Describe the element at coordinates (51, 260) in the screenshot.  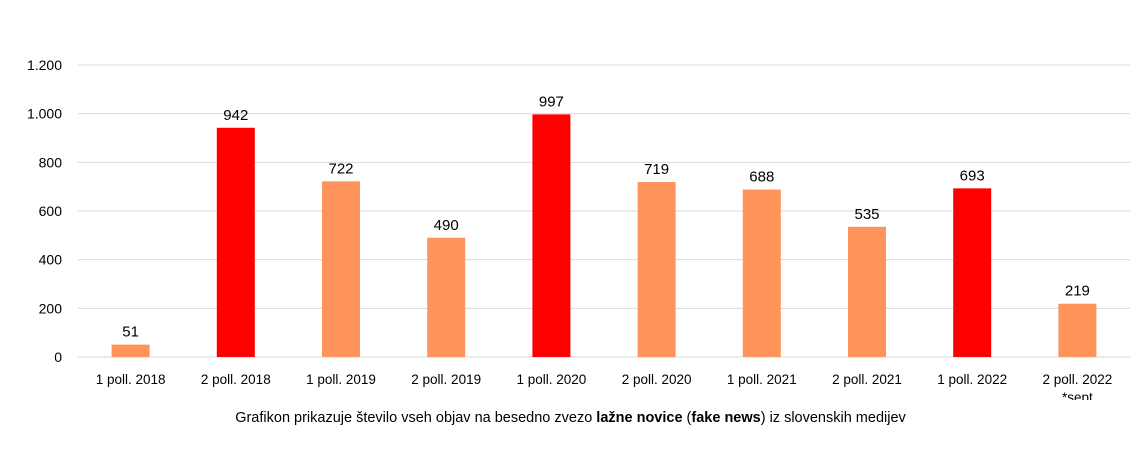
I see `y-tick-label: 400` at that location.